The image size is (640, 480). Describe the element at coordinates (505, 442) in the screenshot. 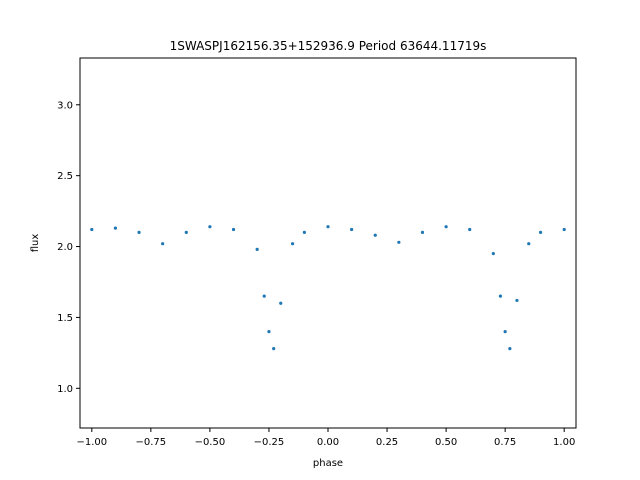

I see `x-tick-label: 0.75` at that location.